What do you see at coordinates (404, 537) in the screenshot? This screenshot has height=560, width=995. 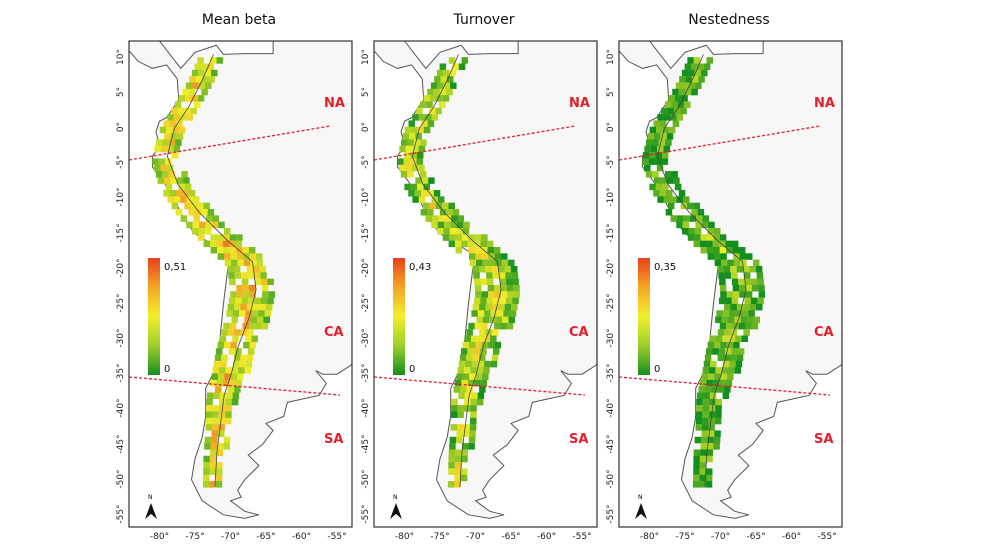 I see `x-tick-label: -80°` at bounding box center [404, 537].